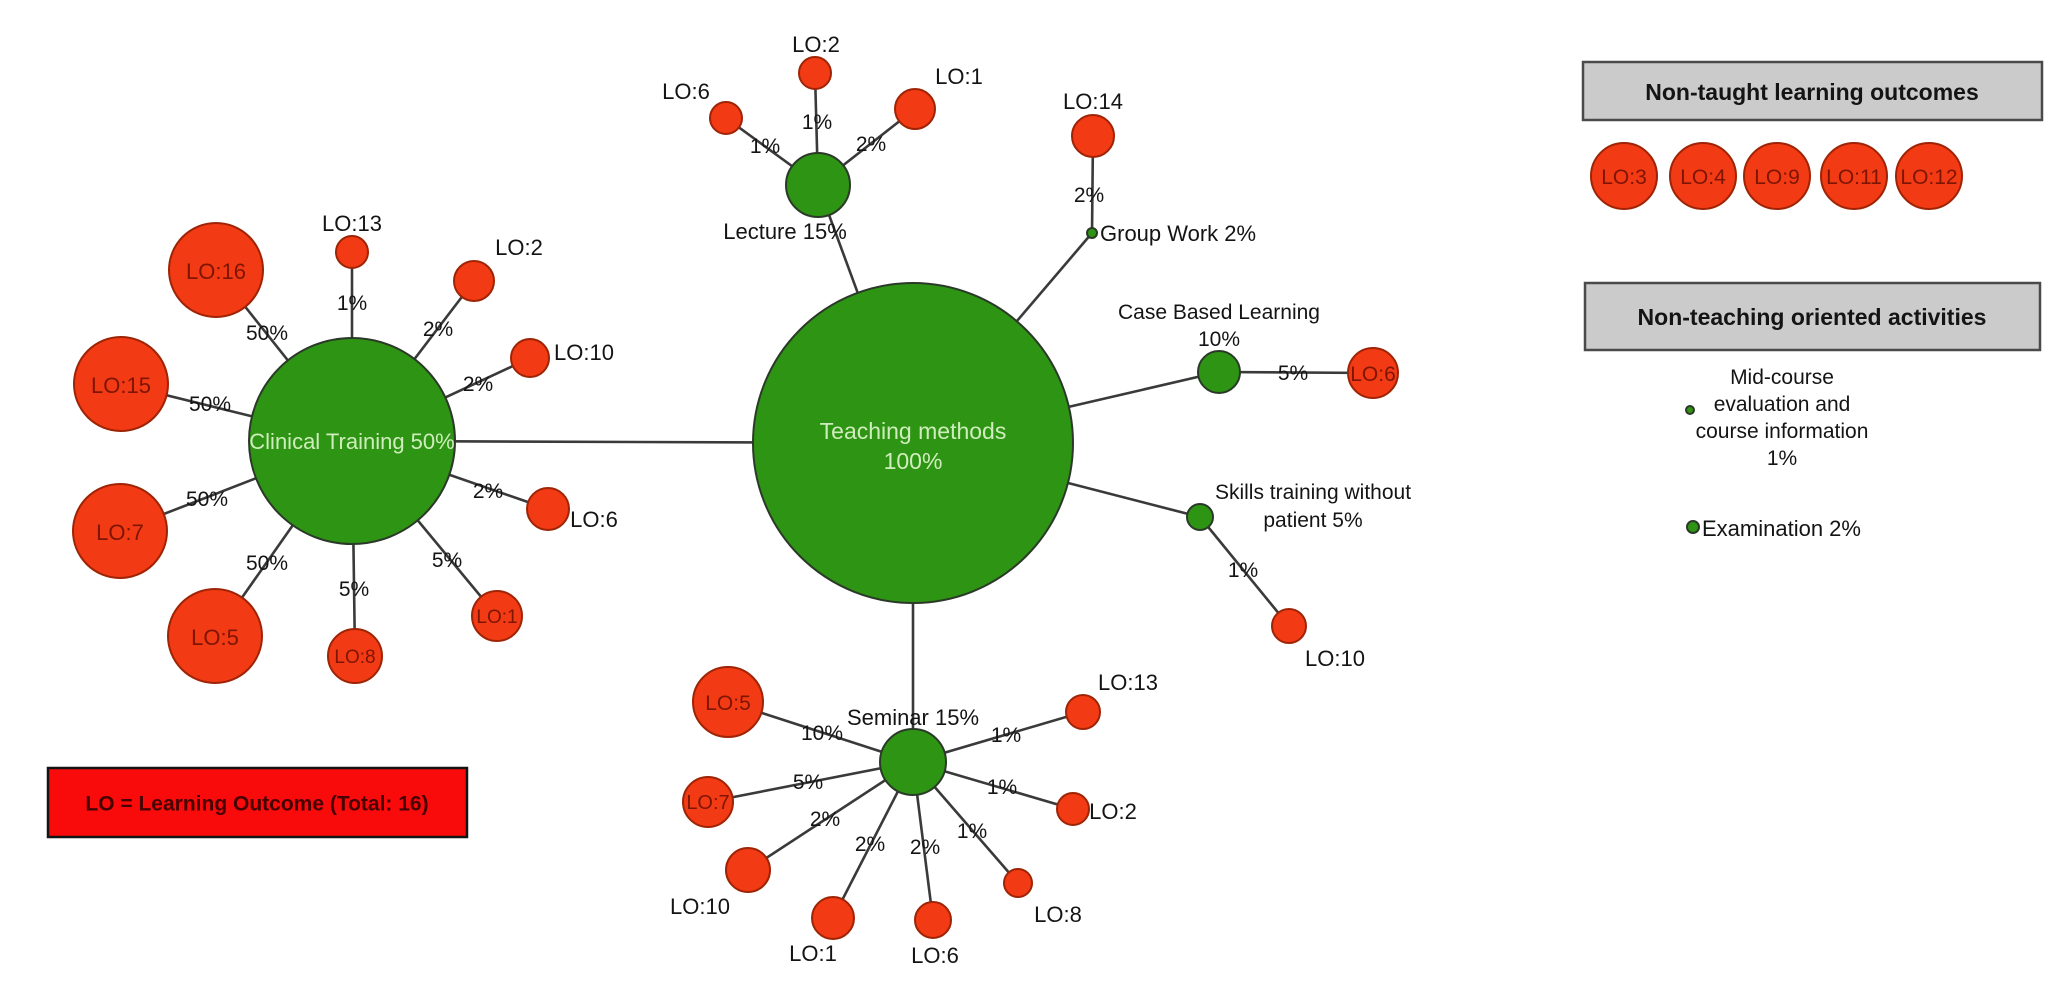 This screenshot has width=2059, height=1001. What do you see at coordinates (765, 146) in the screenshot?
I see `pct-lecture-lo6: 1%` at bounding box center [765, 146].